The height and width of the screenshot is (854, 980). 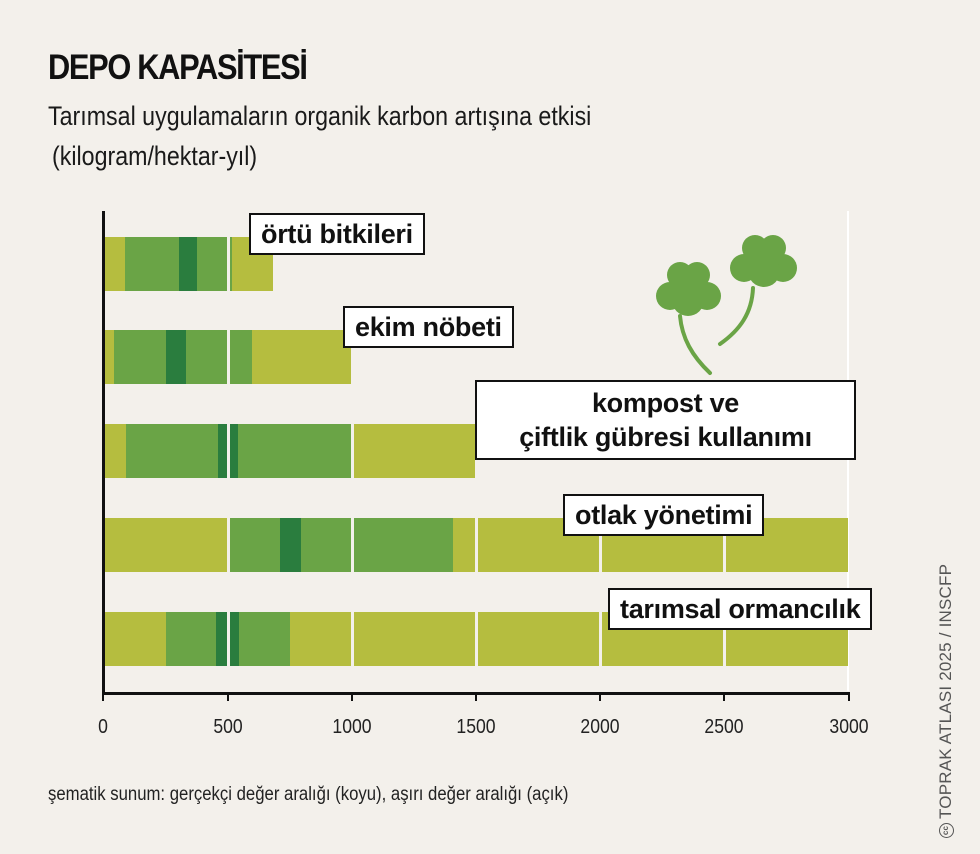 I want to click on tick-label: 500, so click(x=228, y=727).